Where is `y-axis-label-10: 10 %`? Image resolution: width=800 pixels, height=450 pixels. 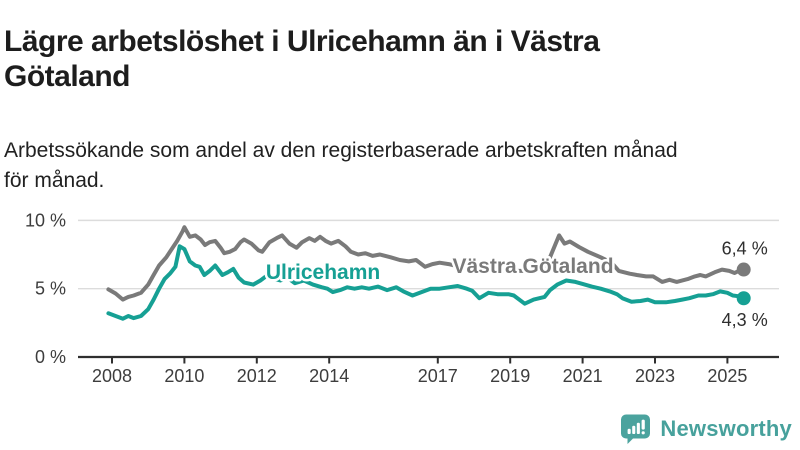
y-axis-label-10: 10 % is located at coordinates (45, 220).